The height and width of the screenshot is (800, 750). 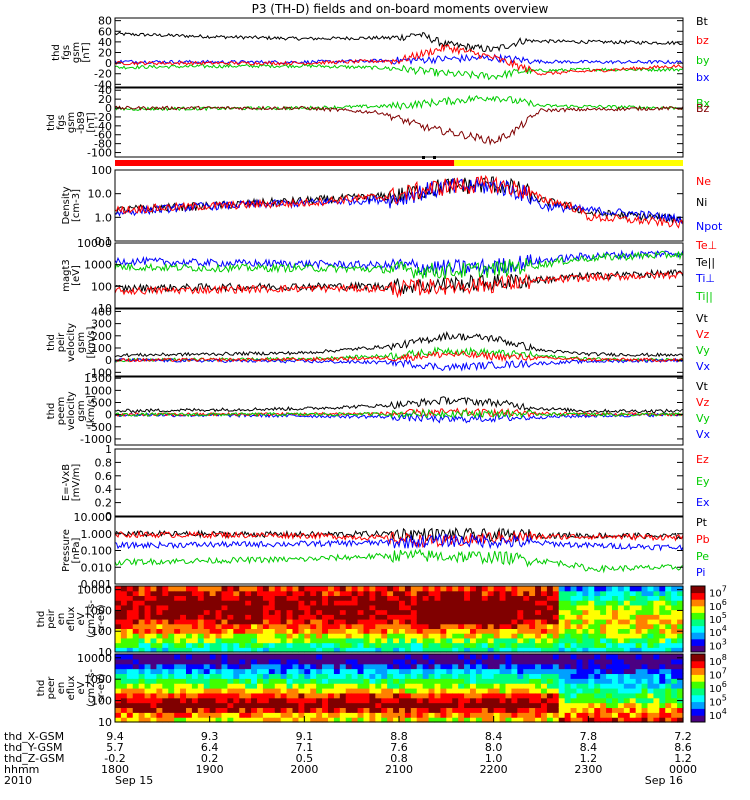 What do you see at coordinates (81, 618) in the screenshot?
I see `ylabel-line: eV` at bounding box center [81, 618].